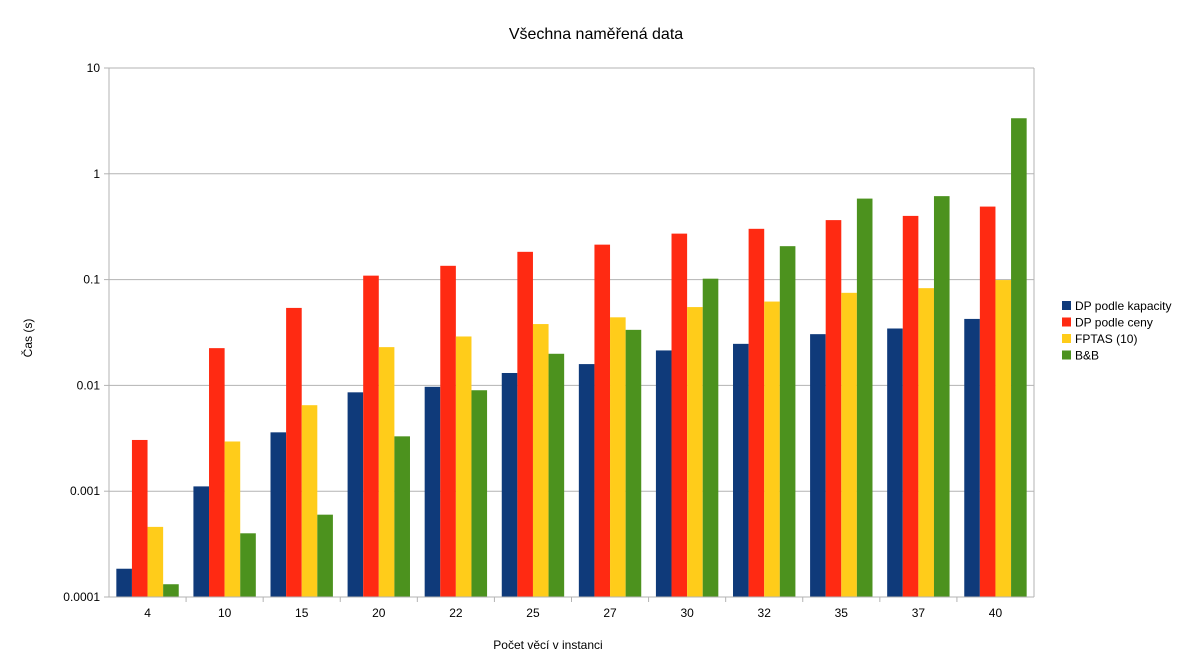 This screenshot has height=670, width=1191. Describe the element at coordinates (379, 613) in the screenshot. I see `x-tick-label: 20` at that location.